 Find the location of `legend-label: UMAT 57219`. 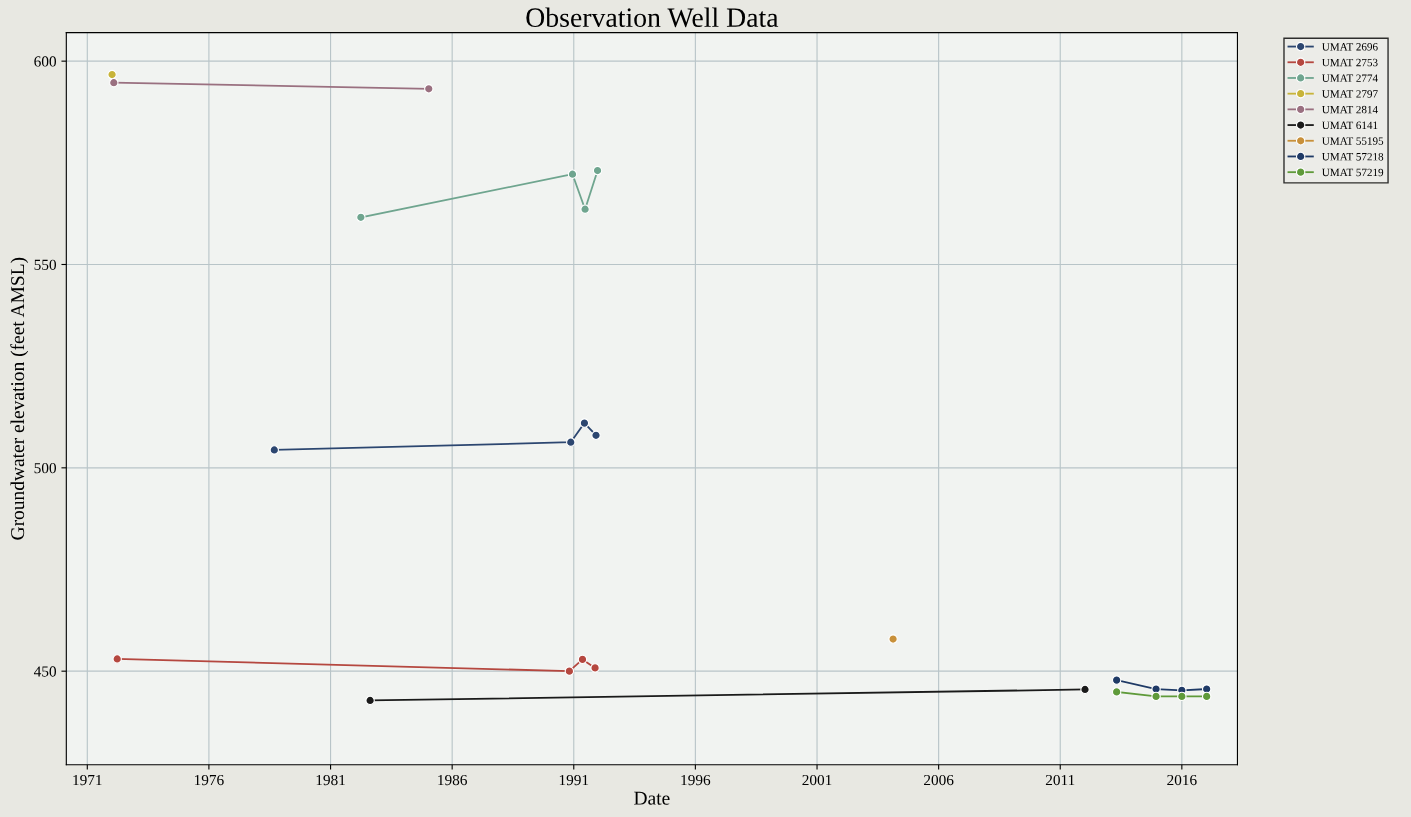

legend-label: UMAT 57219 is located at coordinates (1353, 172).